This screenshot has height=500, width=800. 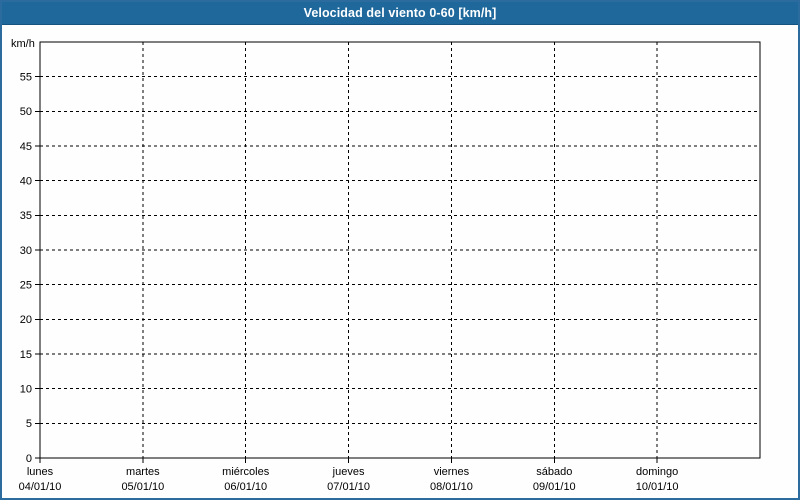 I want to click on x-day-name-label: miércoles, so click(x=246, y=472).